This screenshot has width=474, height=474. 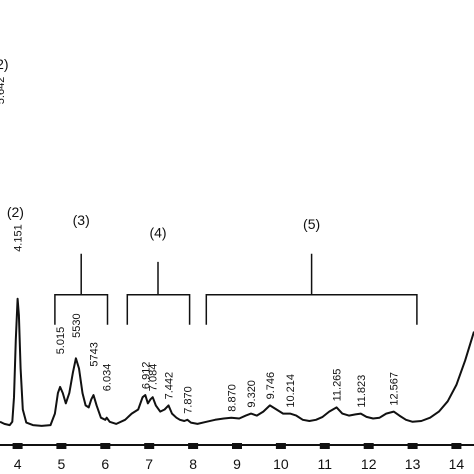 What do you see at coordinates (149, 464) in the screenshot?
I see `x-tick-label: 7` at bounding box center [149, 464].